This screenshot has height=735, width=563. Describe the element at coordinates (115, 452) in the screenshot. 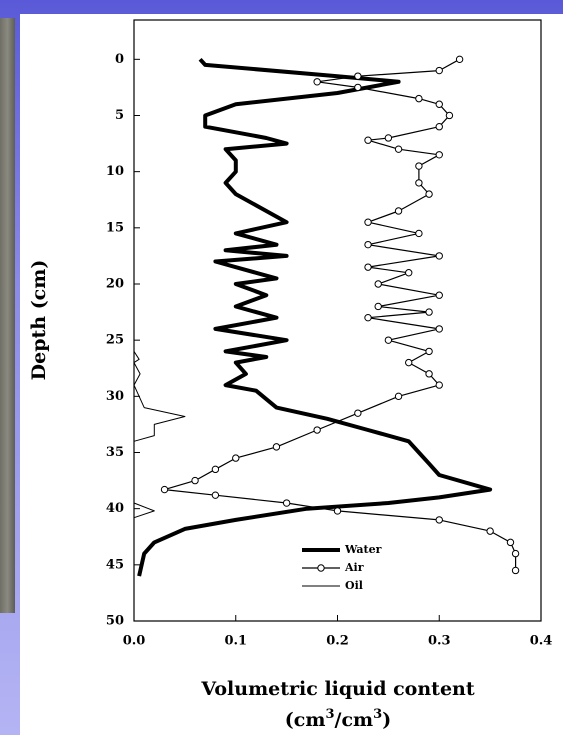

I see `y-tick-label: 35` at that location.